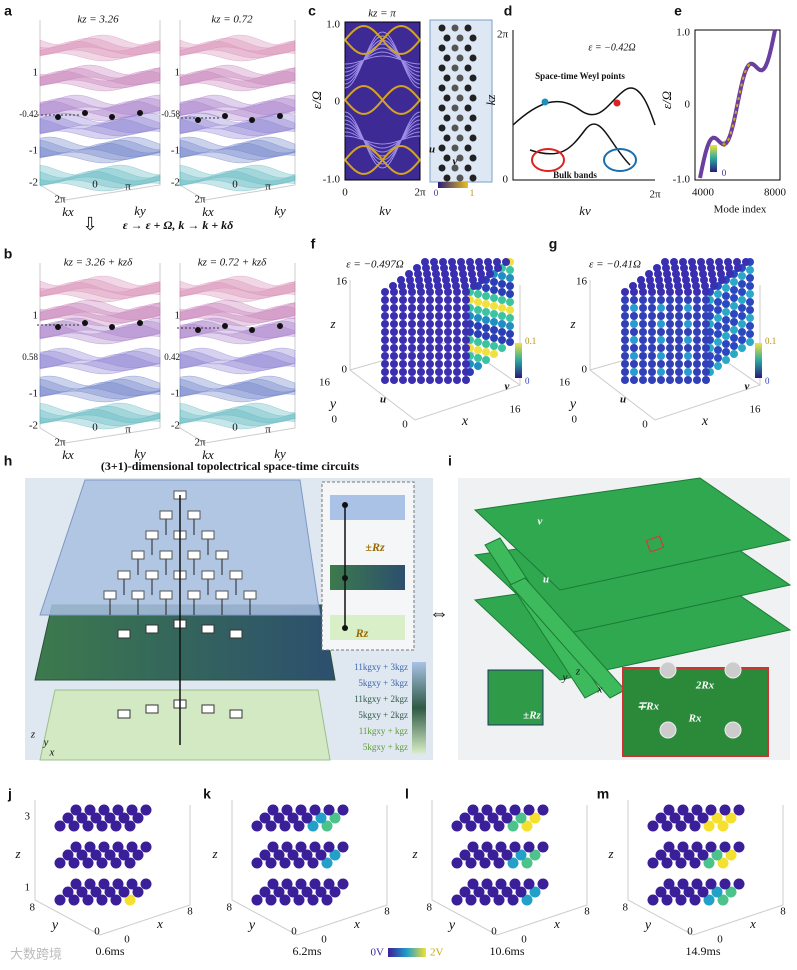  Describe the element at coordinates (556, 923) in the screenshot. I see `label: x` at that location.